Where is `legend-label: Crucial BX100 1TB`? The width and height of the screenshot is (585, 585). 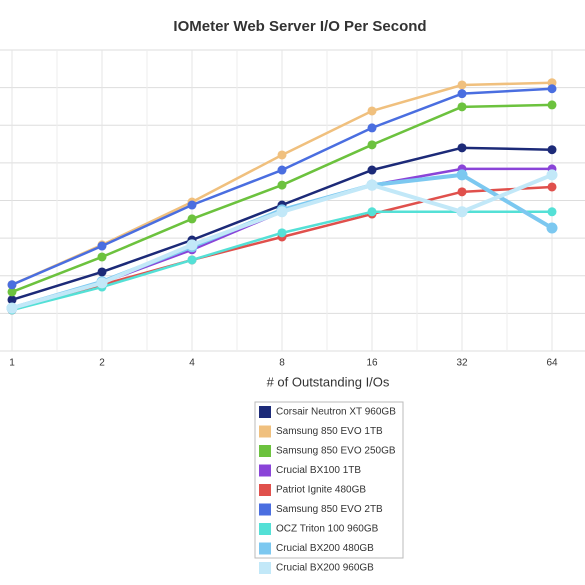 legend-label: Crucial BX100 1TB is located at coordinates (318, 470).